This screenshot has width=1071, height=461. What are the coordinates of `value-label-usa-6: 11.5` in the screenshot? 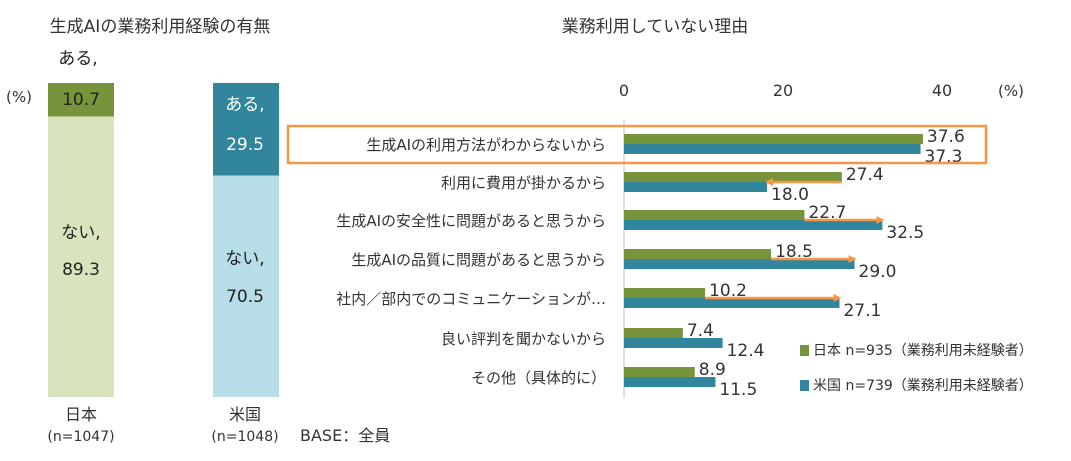 It's located at (738, 390).